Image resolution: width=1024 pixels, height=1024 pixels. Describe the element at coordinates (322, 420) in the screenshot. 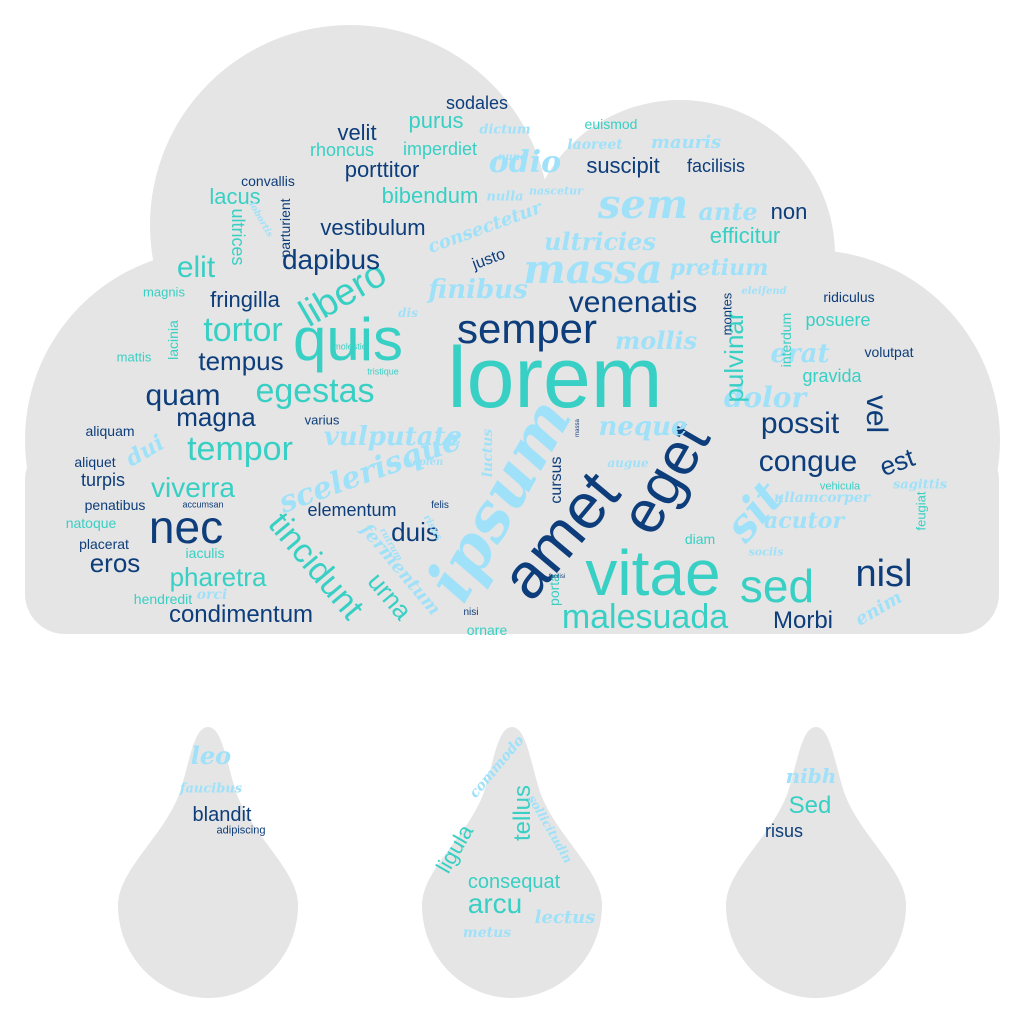

I see `word-varius: varius` at that location.